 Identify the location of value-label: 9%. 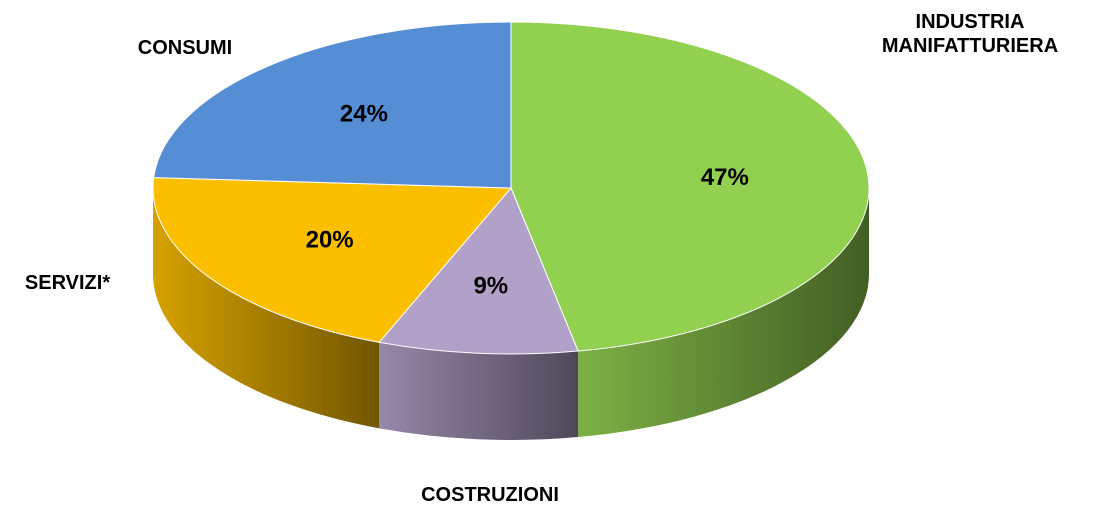
(490, 286).